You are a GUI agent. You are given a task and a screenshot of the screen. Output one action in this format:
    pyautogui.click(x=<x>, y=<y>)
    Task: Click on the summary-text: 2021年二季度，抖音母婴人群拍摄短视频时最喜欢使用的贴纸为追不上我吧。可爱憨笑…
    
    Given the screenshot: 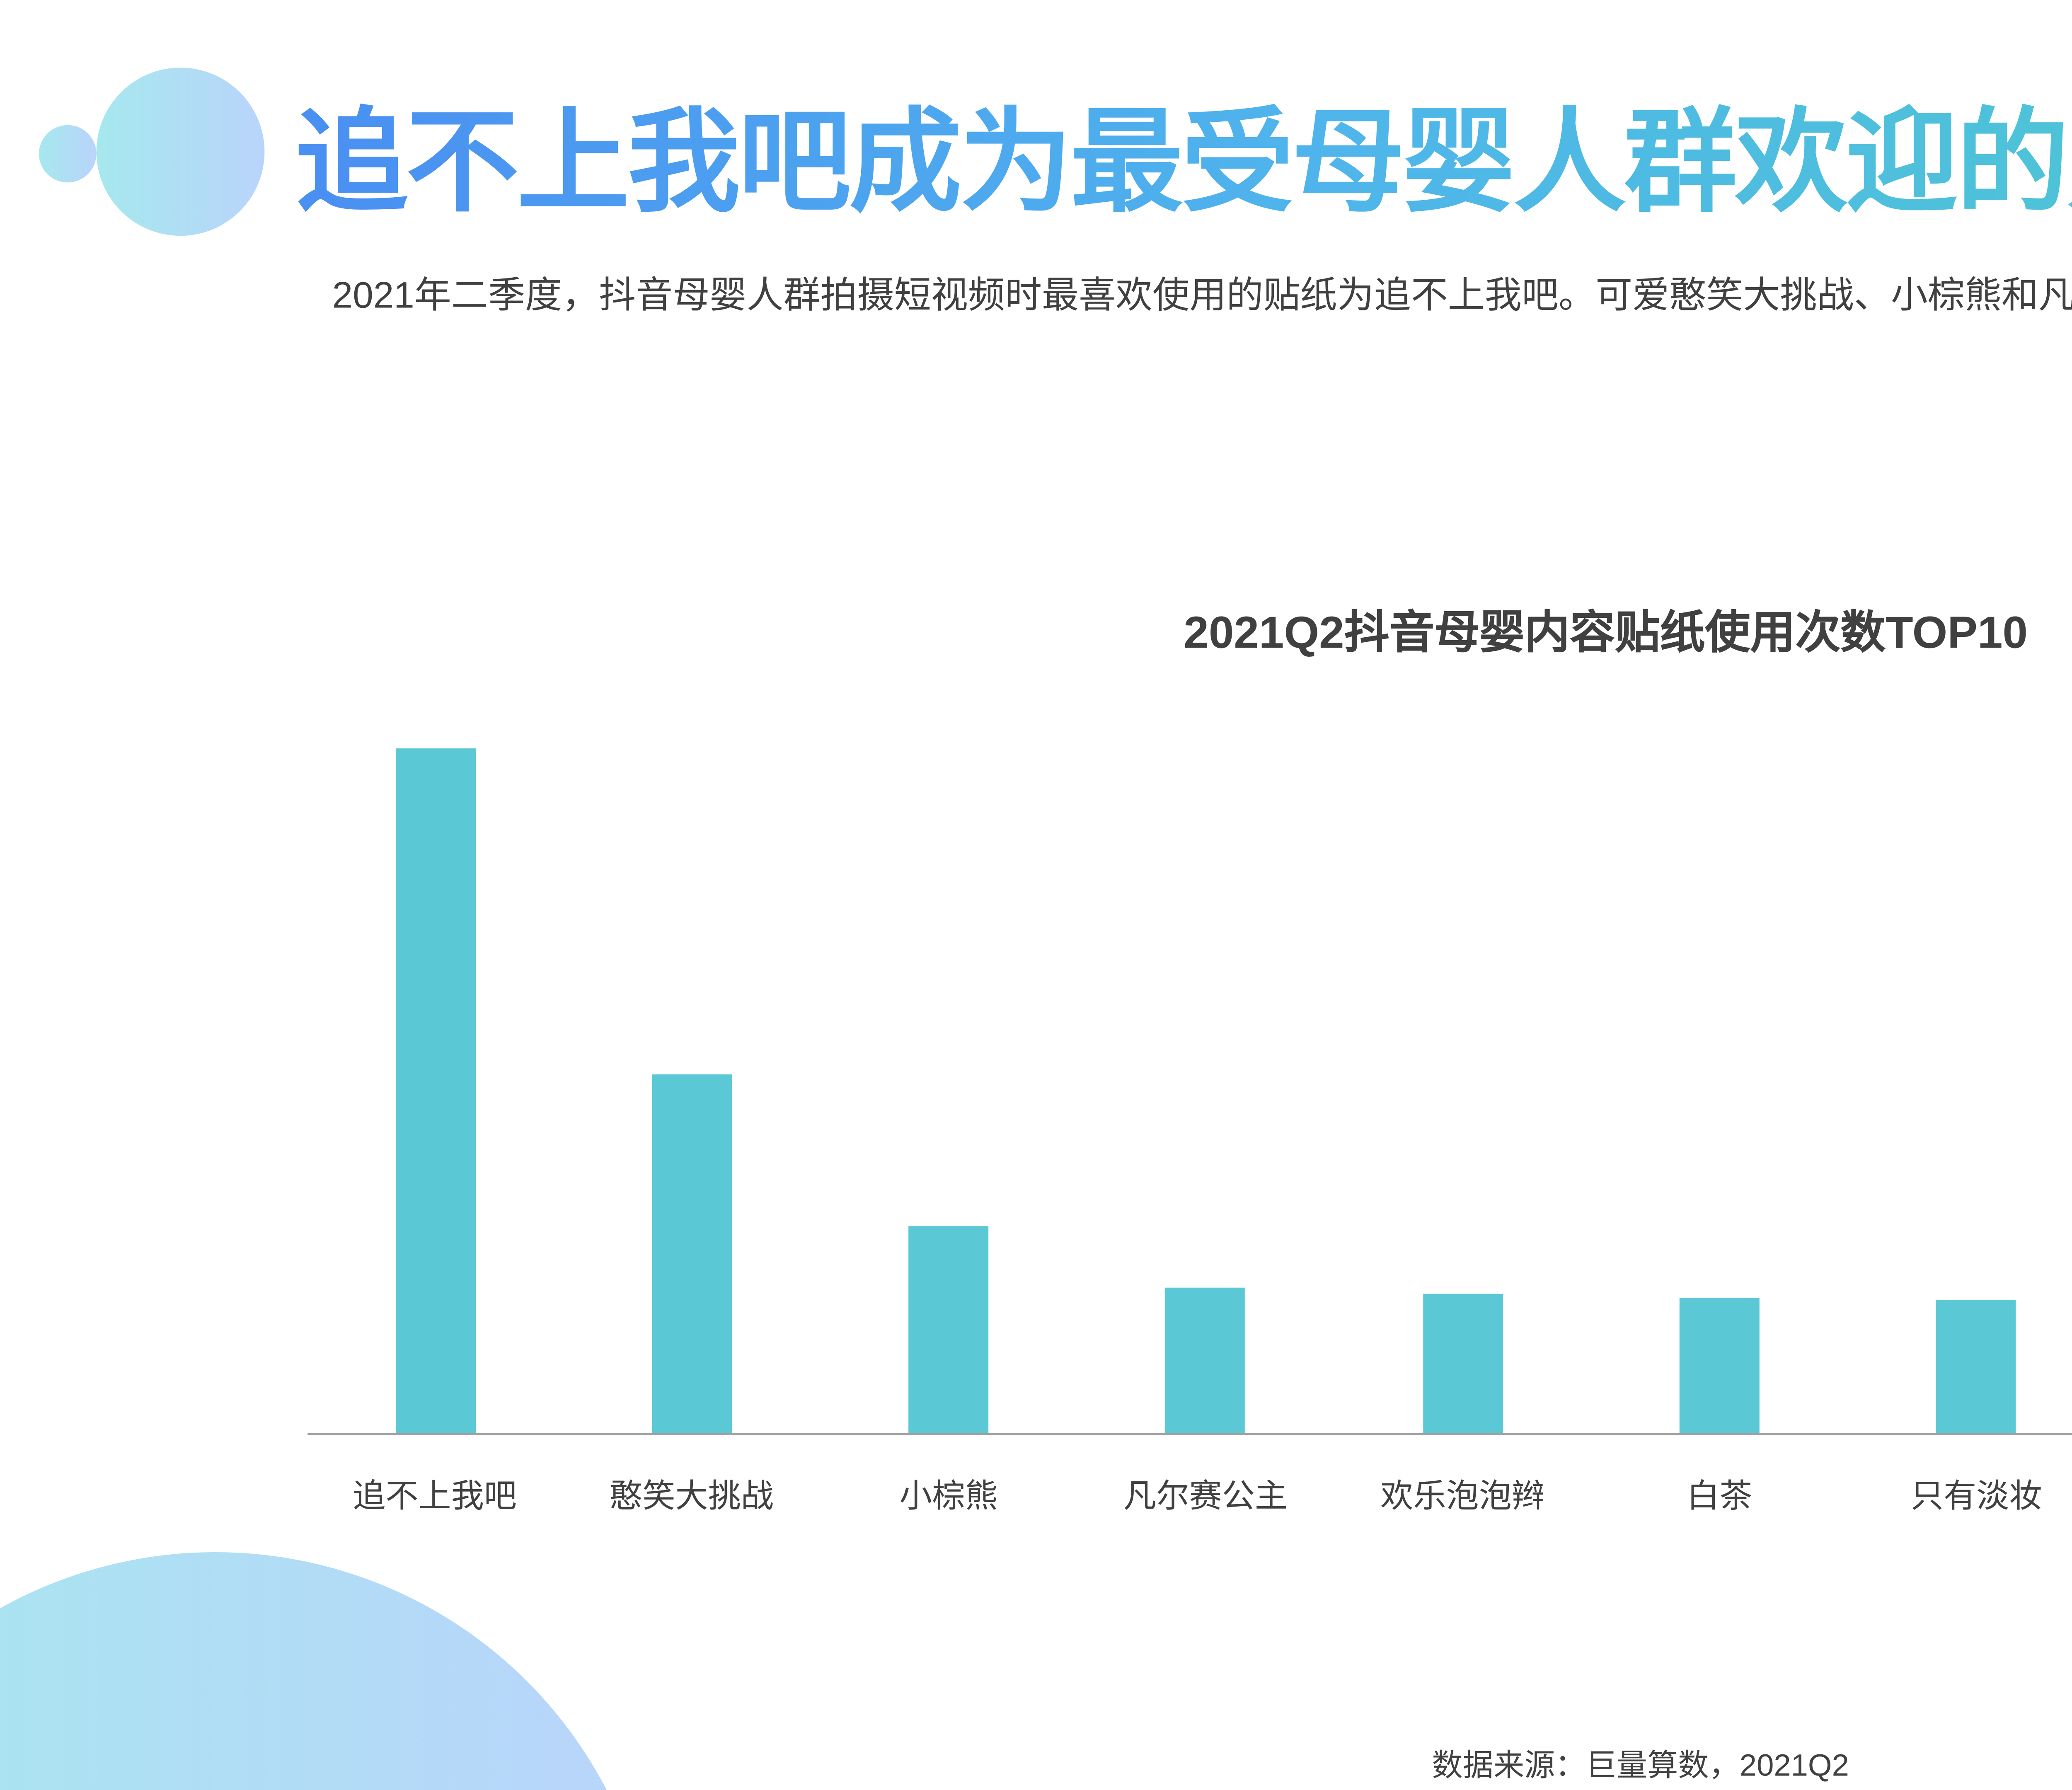 What is the action you would take?
    pyautogui.click(x=1202, y=295)
    